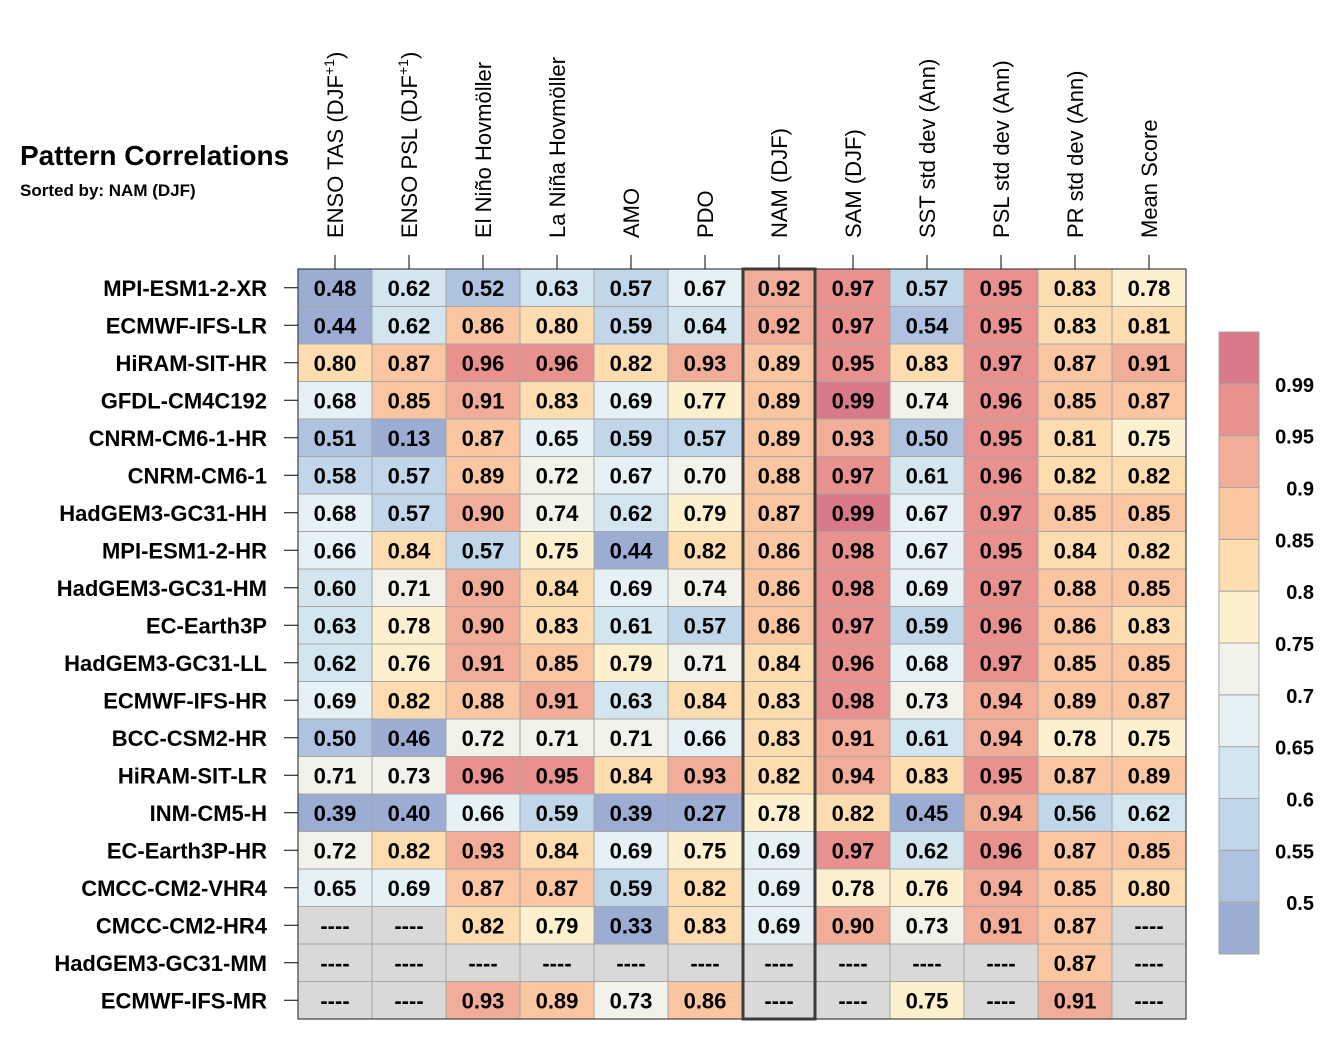 This screenshot has height=1039, width=1335. Describe the element at coordinates (705, 475) in the screenshot. I see `cell-label: 0.70` at that location.